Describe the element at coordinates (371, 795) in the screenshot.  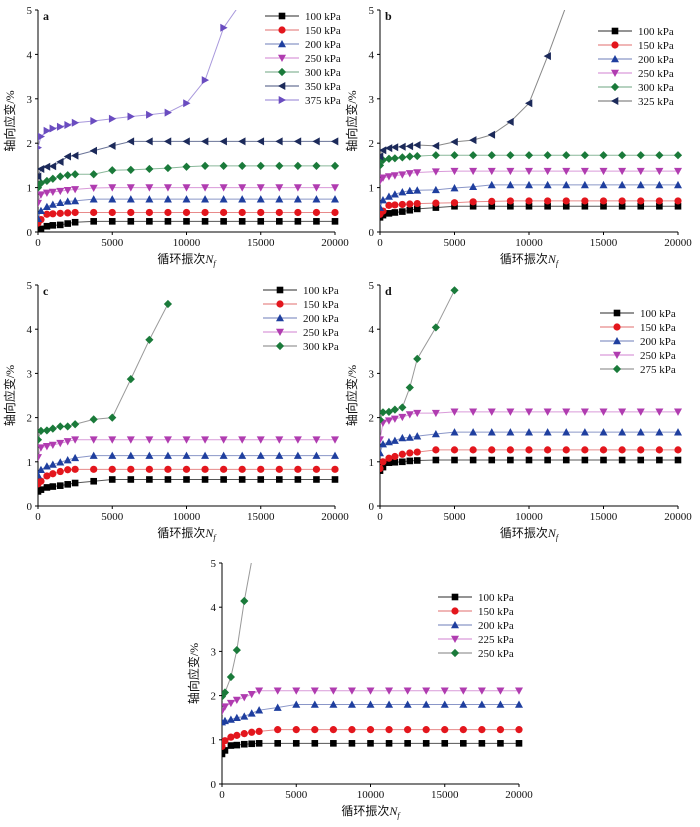
I see `x-tick-label: 10000` at that location.